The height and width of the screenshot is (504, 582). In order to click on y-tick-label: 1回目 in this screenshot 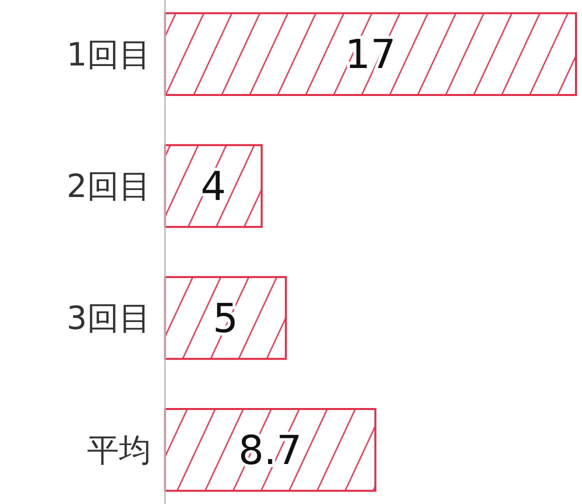, I will do `click(108, 54)`.